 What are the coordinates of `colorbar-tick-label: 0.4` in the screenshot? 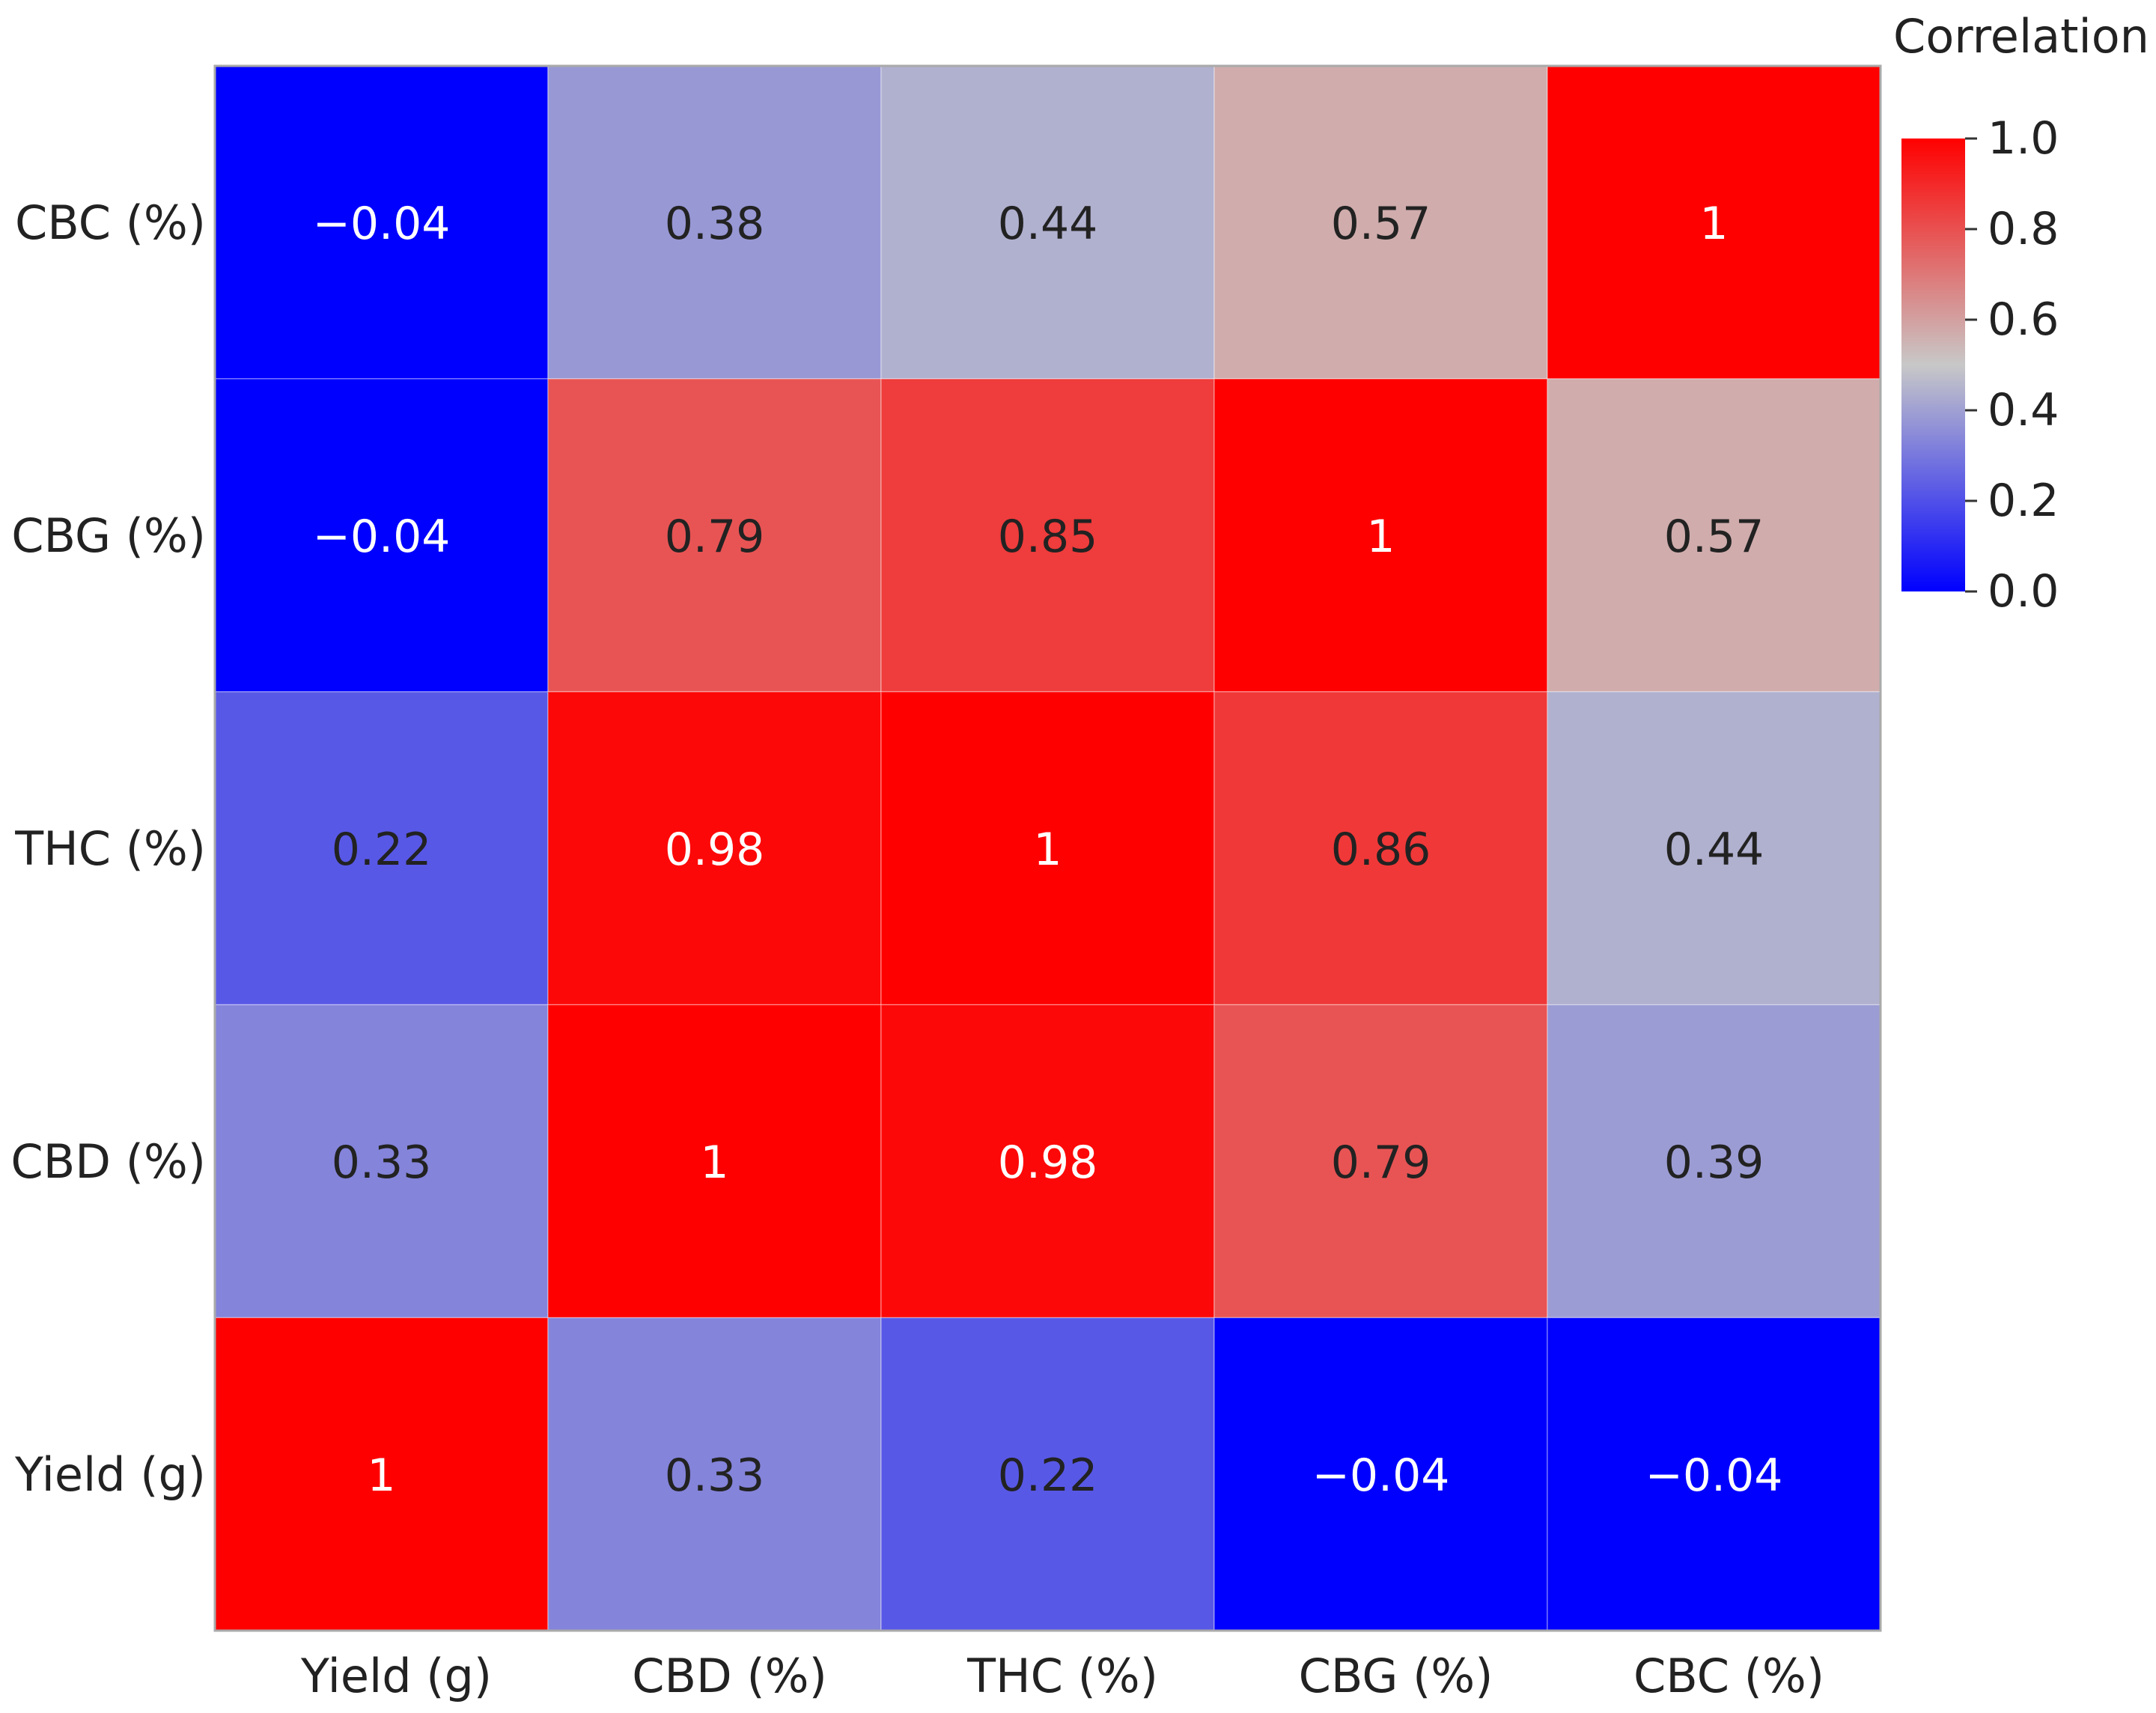 It's located at (2024, 410).